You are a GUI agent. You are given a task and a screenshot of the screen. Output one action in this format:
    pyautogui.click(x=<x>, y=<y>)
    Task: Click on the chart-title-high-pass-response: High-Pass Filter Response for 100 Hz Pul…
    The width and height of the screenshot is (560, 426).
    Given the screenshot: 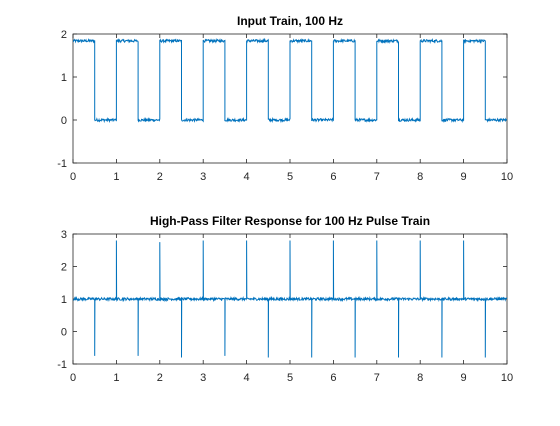 What is the action you would take?
    pyautogui.click(x=290, y=221)
    